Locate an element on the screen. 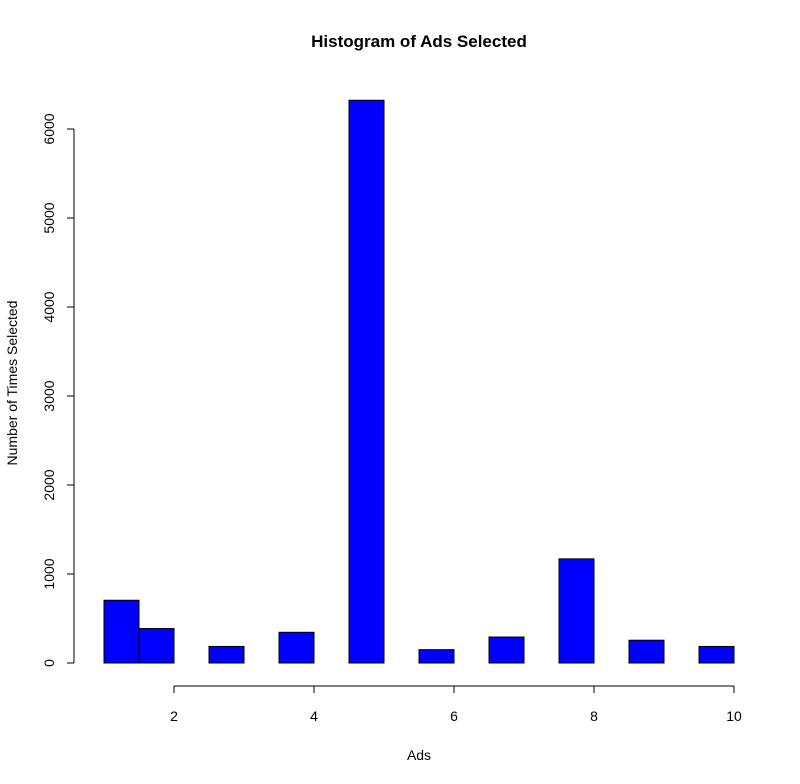 This screenshot has width=800, height=784. x-tick-label: 2 is located at coordinates (174, 716).